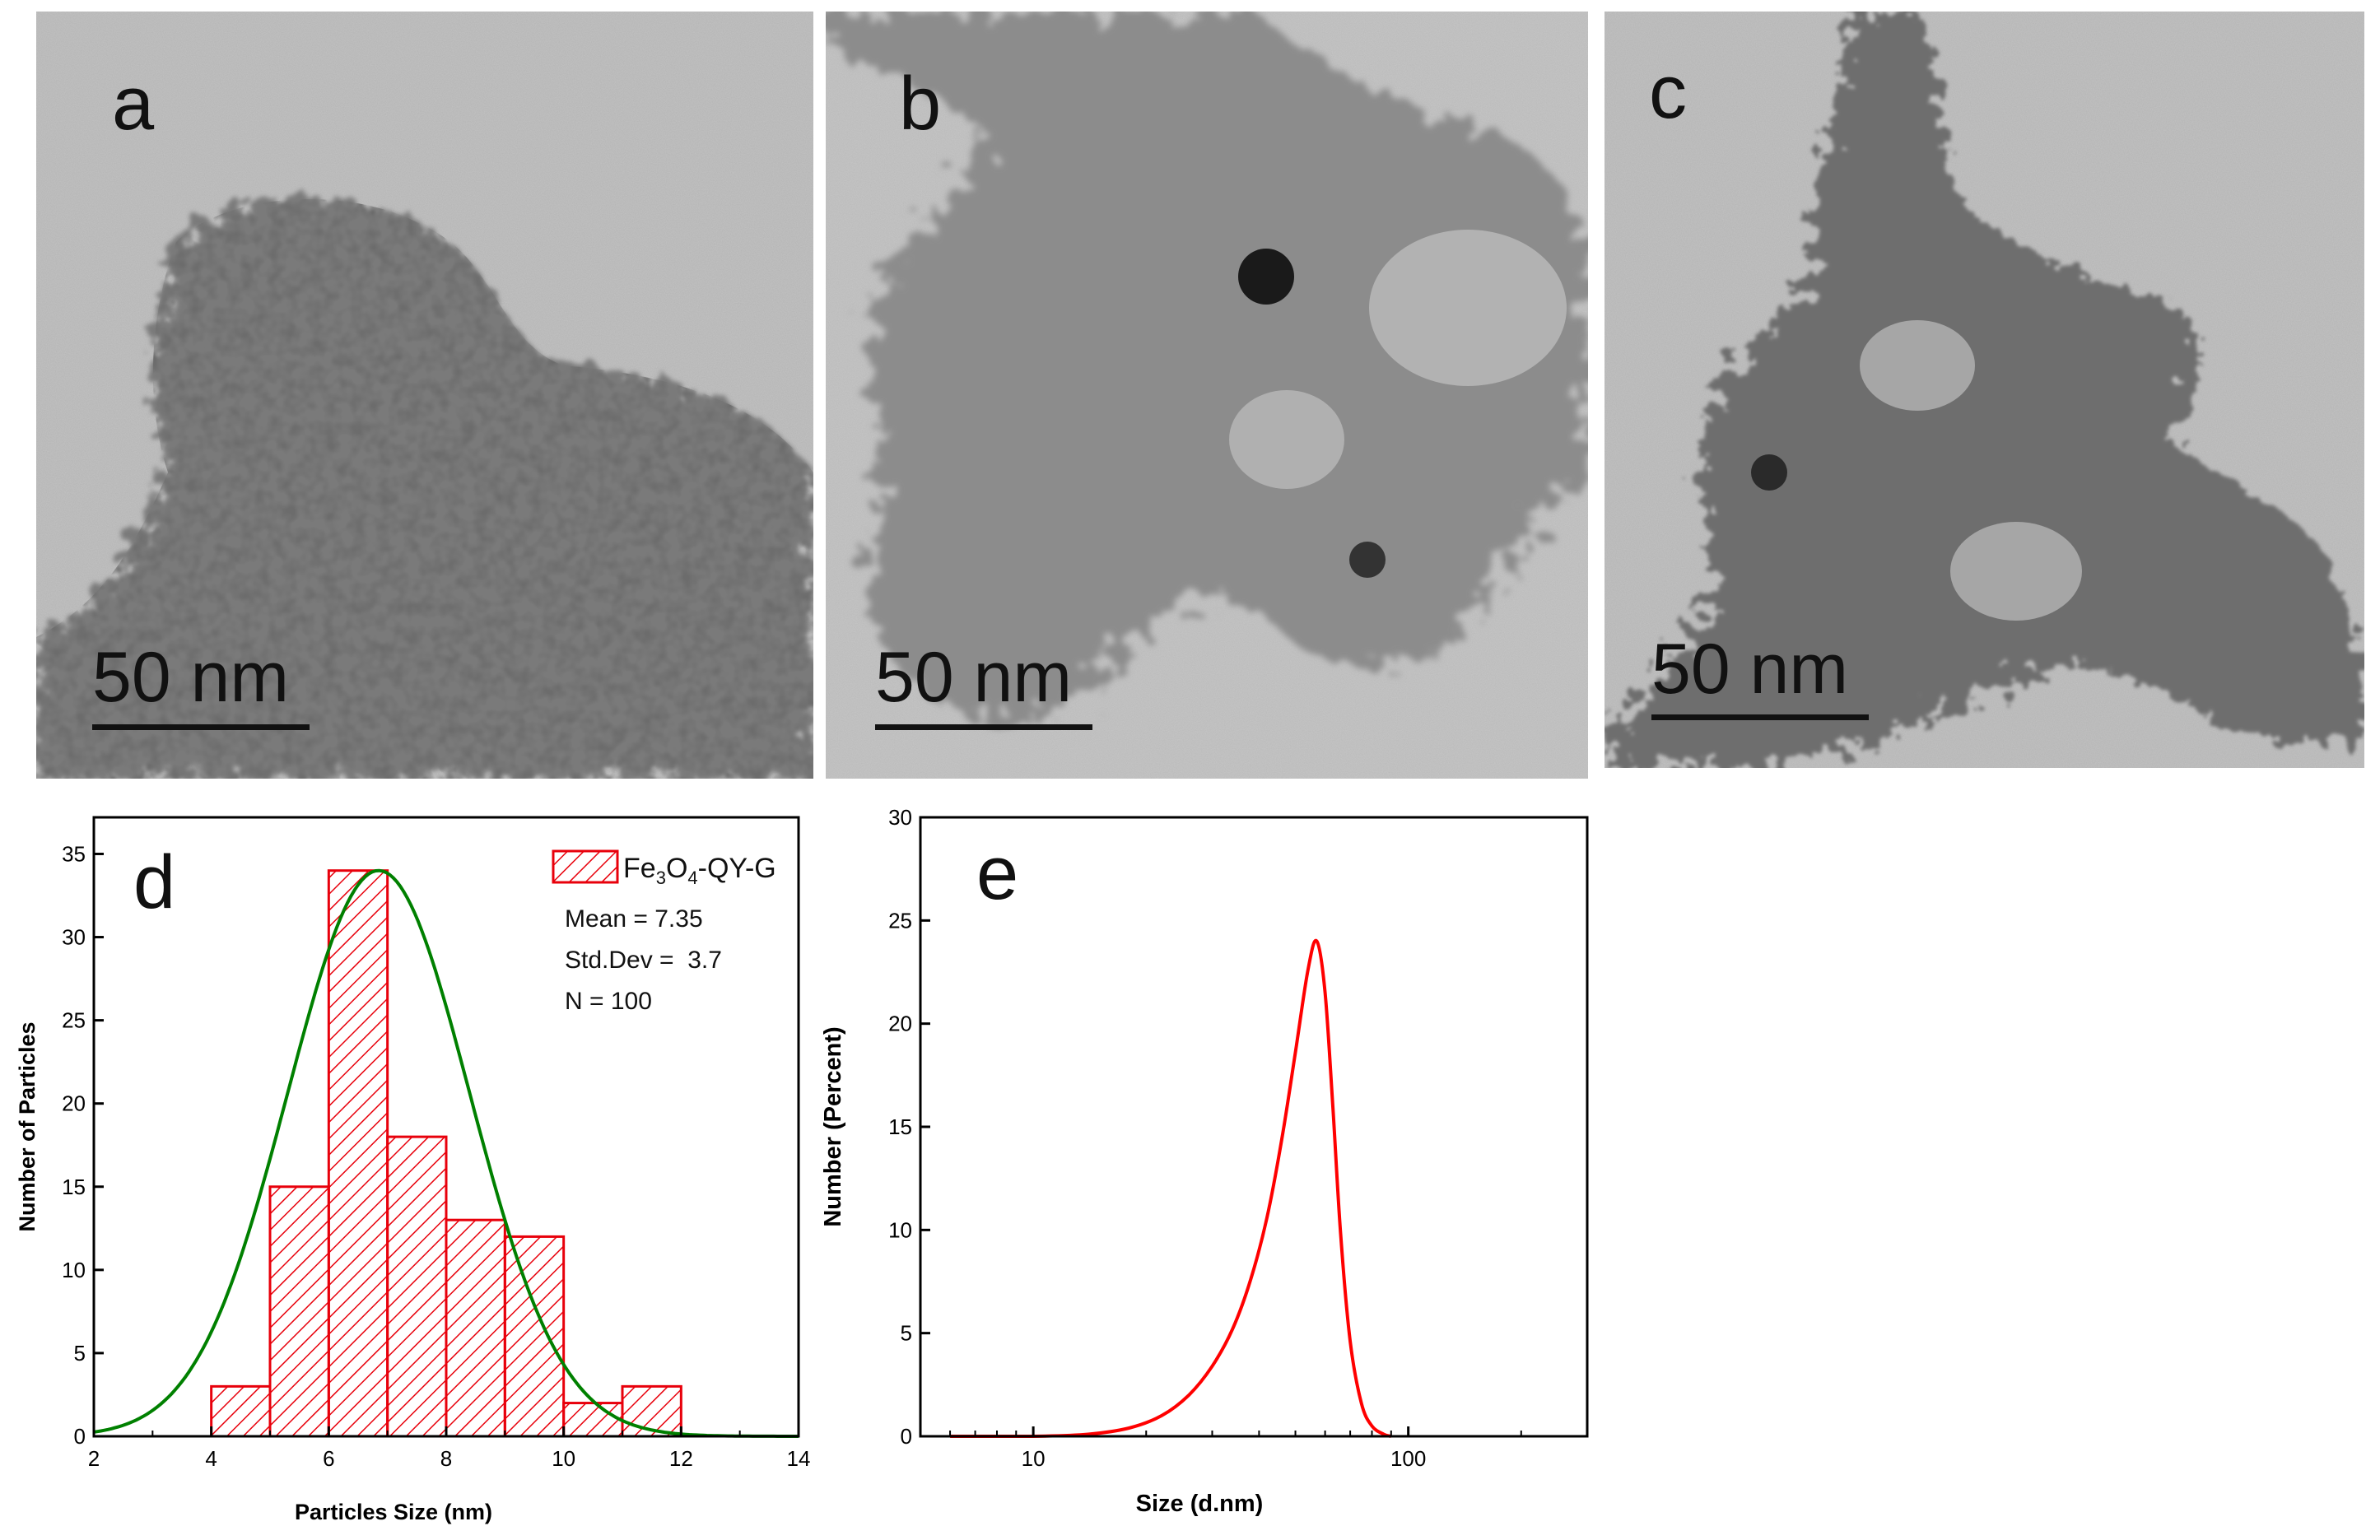  I want to click on y-tick-label-e: 10, so click(900, 1230).